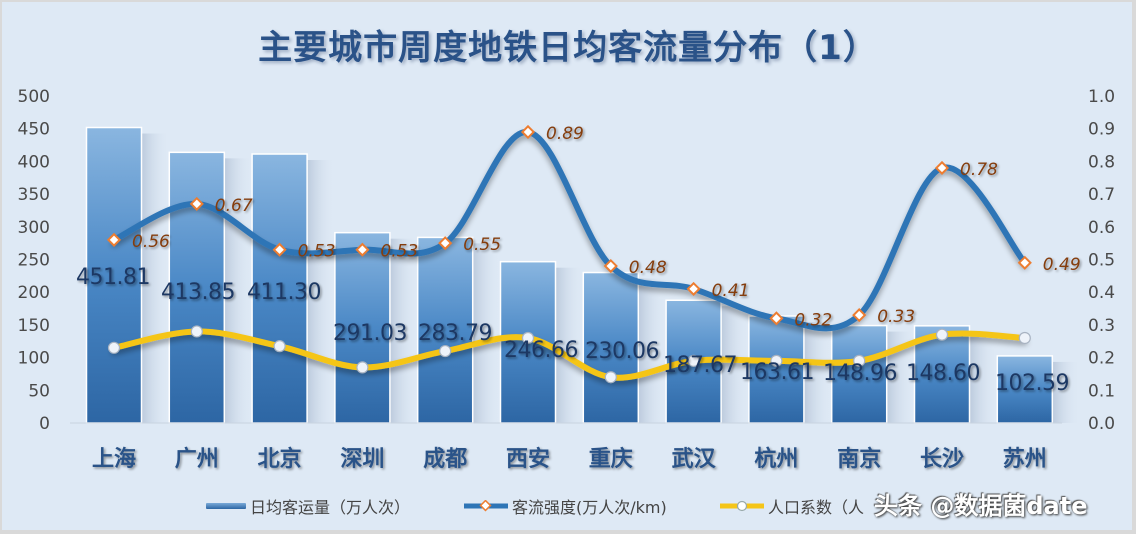  I want to click on x-tick-label: 西安, so click(528, 459).